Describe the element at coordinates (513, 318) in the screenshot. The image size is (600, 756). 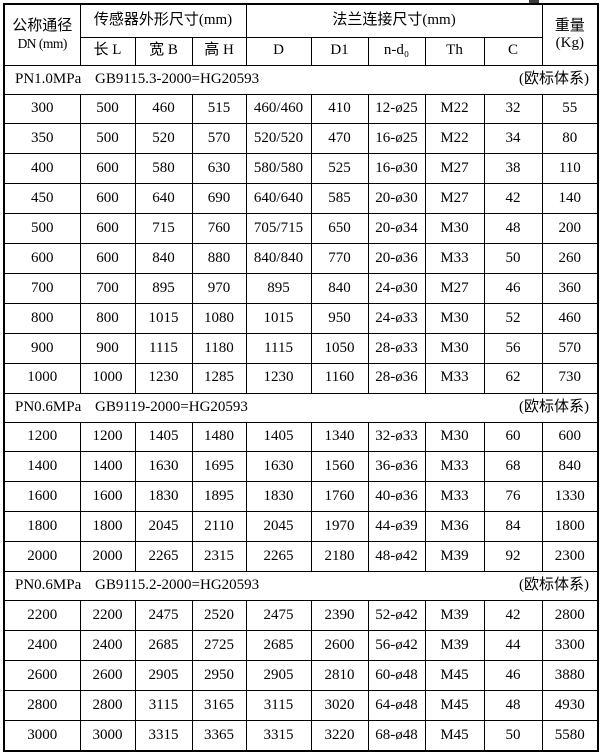
I see `cell-c: 52` at that location.